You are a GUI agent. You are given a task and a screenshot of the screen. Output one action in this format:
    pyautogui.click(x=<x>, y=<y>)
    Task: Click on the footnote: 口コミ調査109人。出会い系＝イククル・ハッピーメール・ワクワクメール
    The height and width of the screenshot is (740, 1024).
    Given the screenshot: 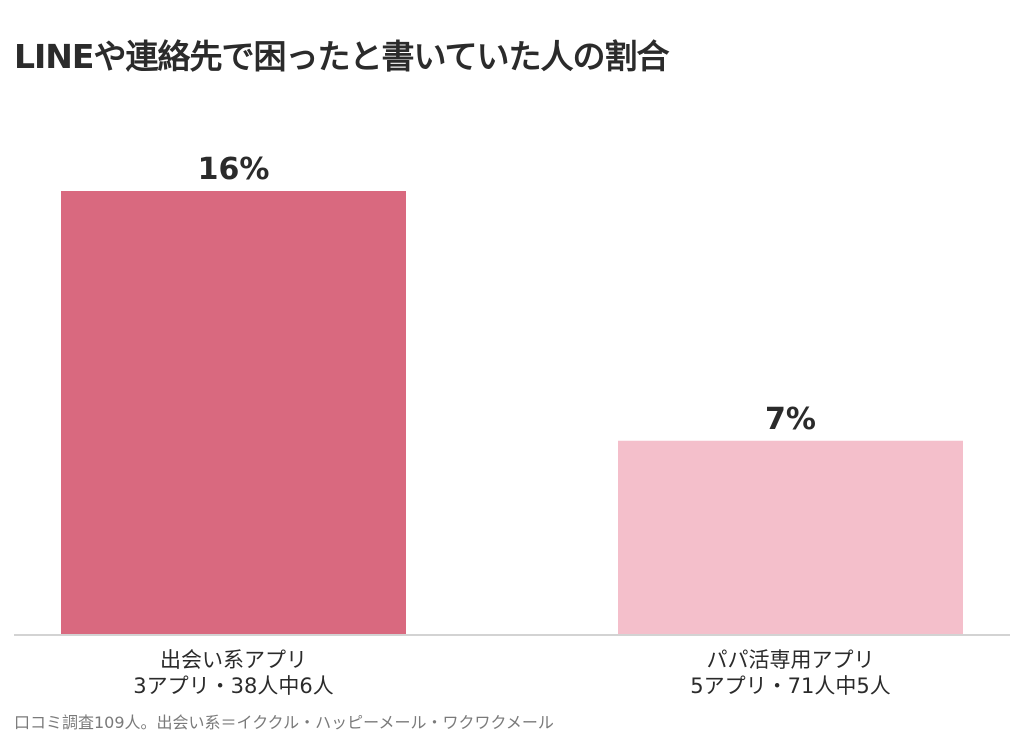 What is the action you would take?
    pyautogui.click(x=284, y=722)
    